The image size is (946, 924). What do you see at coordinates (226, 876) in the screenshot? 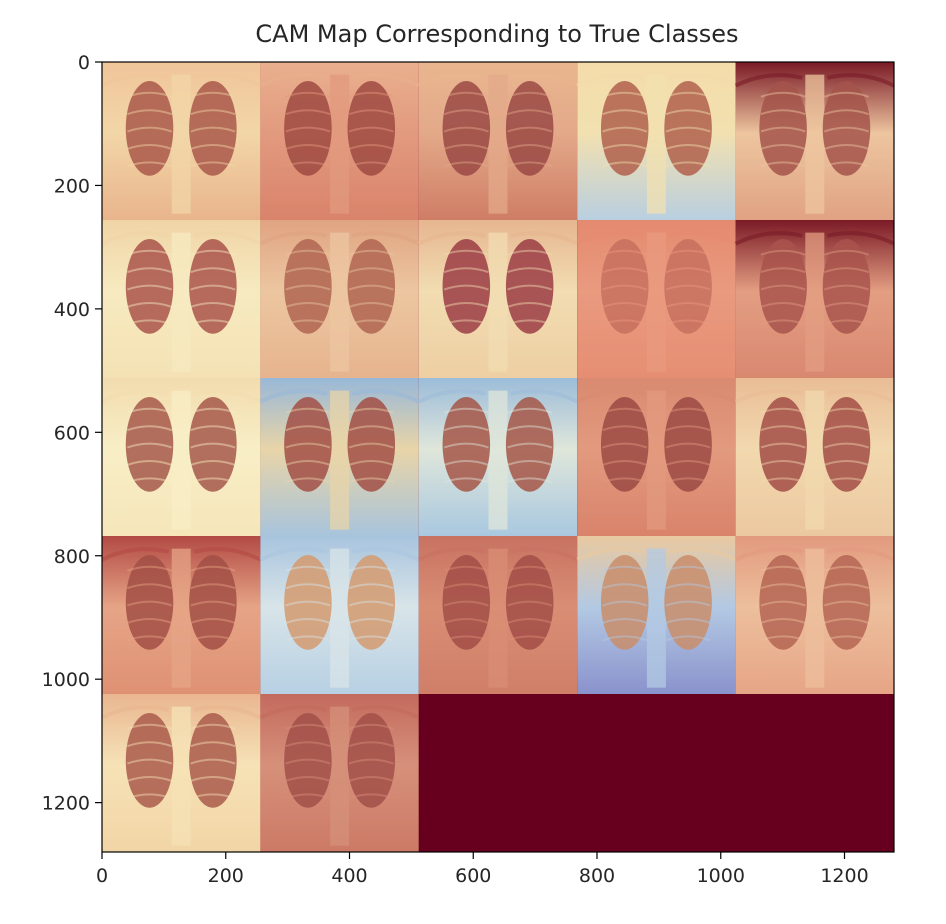
I see `x-tick-label: 200` at bounding box center [226, 876].